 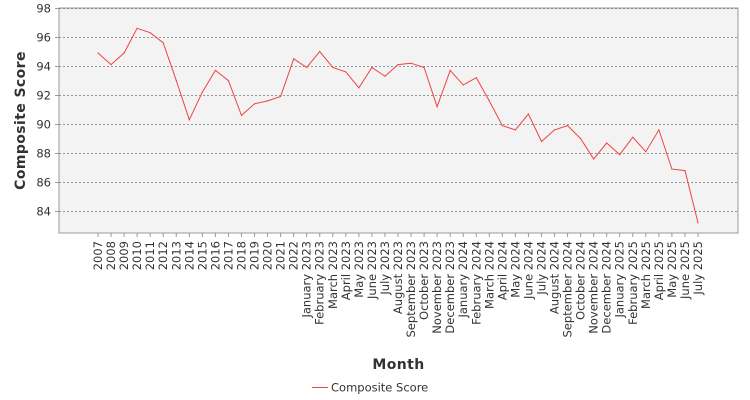 What do you see at coordinates (594, 287) in the screenshot?
I see `x-tick-label: November 2024` at bounding box center [594, 287].